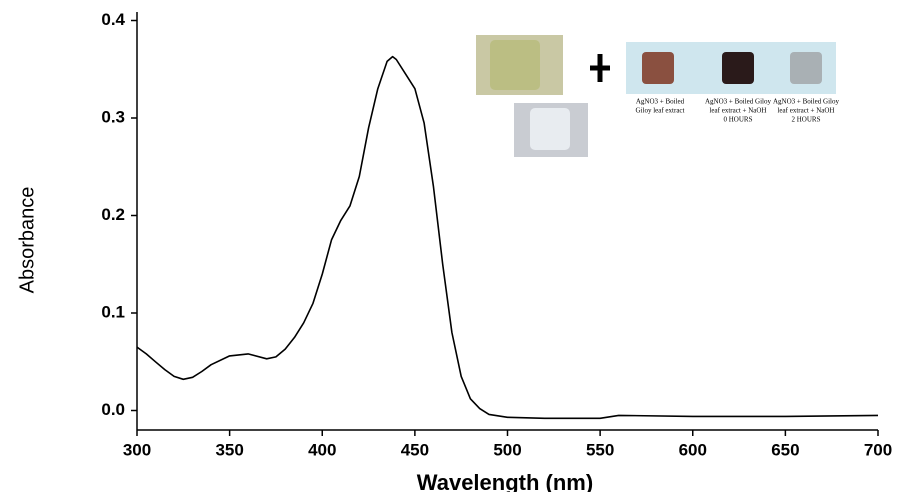 The width and height of the screenshot is (899, 492). I want to click on y-tick-label: 0.0, so click(113, 409).